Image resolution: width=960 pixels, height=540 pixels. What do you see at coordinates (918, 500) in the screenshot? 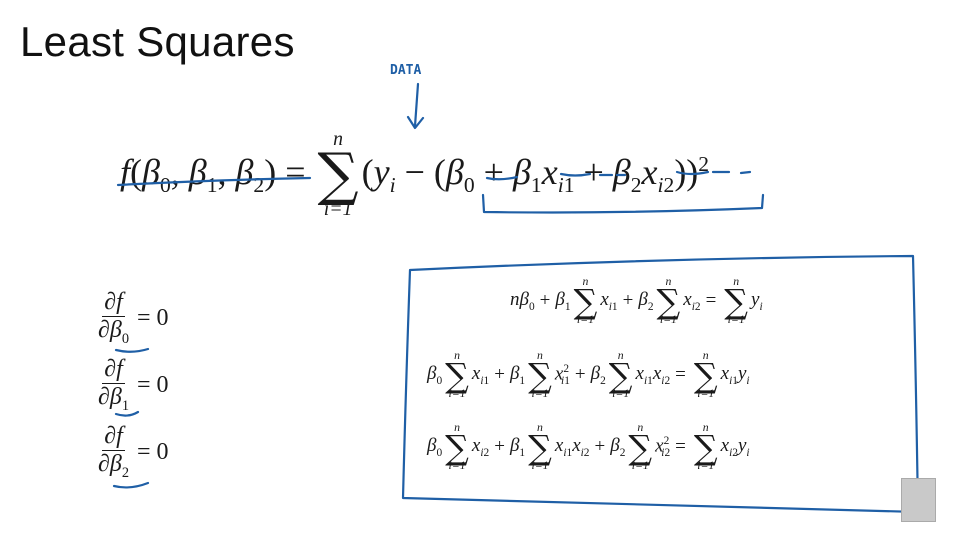
I see `presenter-thumbnail` at bounding box center [918, 500].